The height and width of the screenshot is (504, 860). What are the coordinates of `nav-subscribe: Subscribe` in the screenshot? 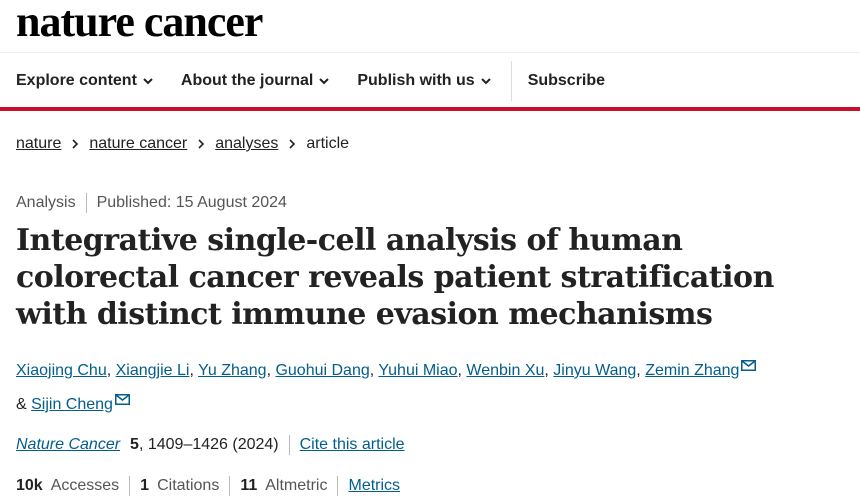 It's located at (566, 81).